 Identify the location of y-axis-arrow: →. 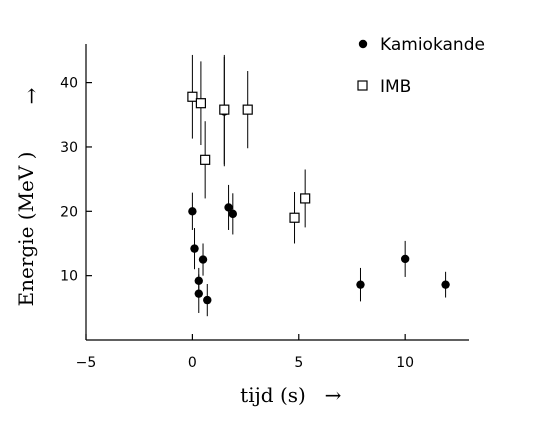
(31, 95).